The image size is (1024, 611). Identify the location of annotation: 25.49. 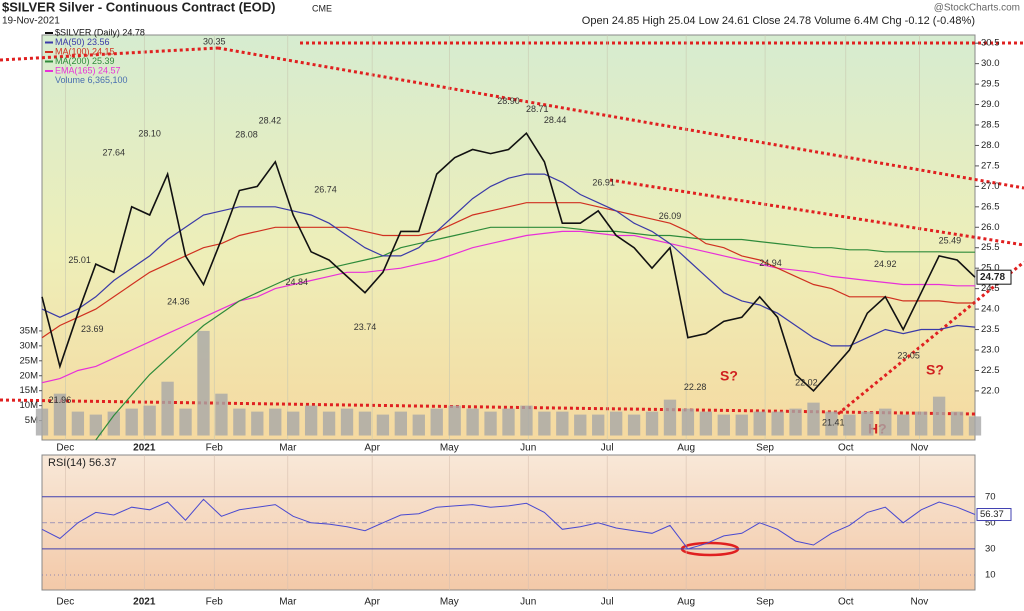
(950, 241).